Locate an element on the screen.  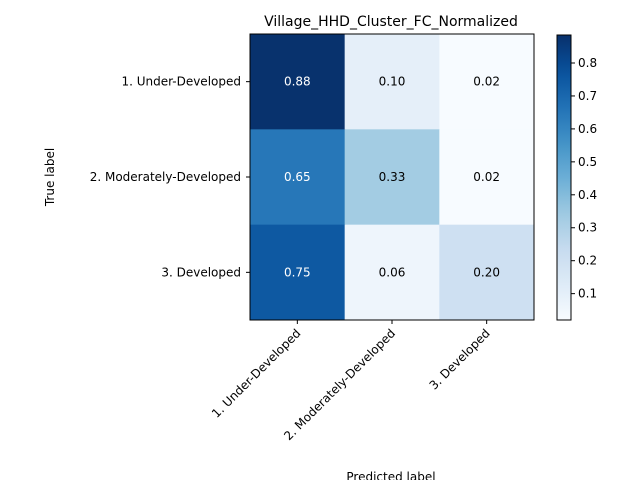
cell-value-label: 0.33 is located at coordinates (392, 177).